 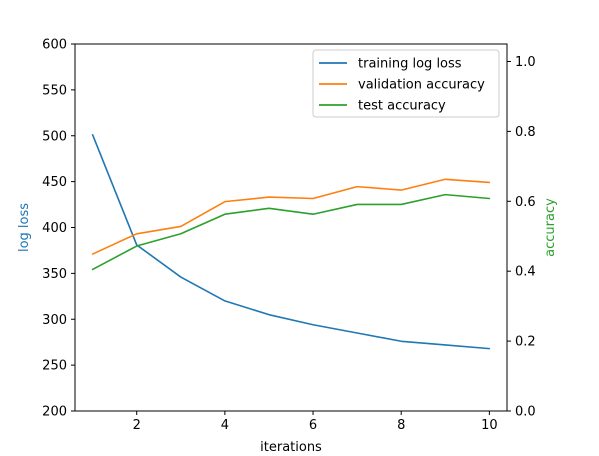 I want to click on y-left-tick-label: 200, so click(x=54, y=412).